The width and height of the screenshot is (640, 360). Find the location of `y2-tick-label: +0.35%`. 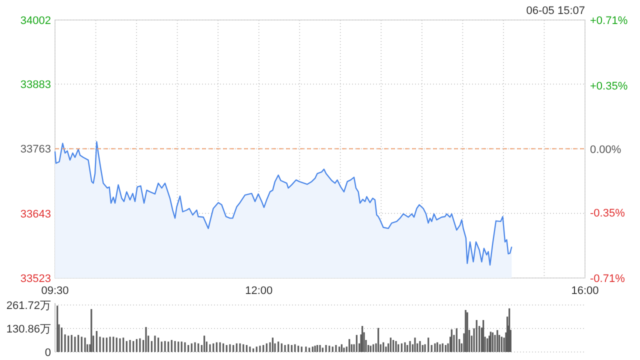

y2-tick-label: +0.35% is located at coordinates (609, 86).